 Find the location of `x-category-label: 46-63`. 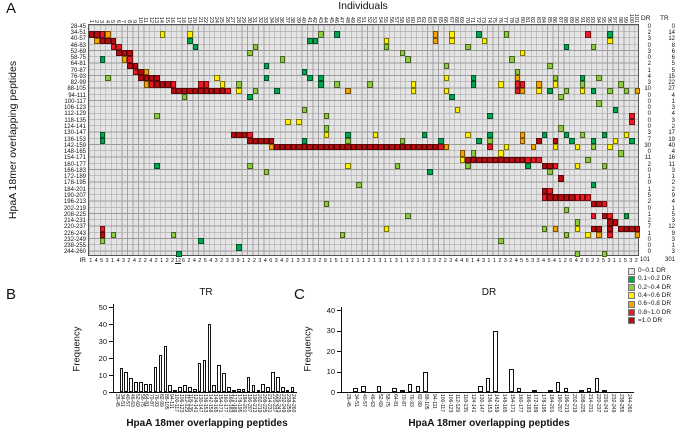

x-category-label: 46-63 is located at coordinates (371, 400).